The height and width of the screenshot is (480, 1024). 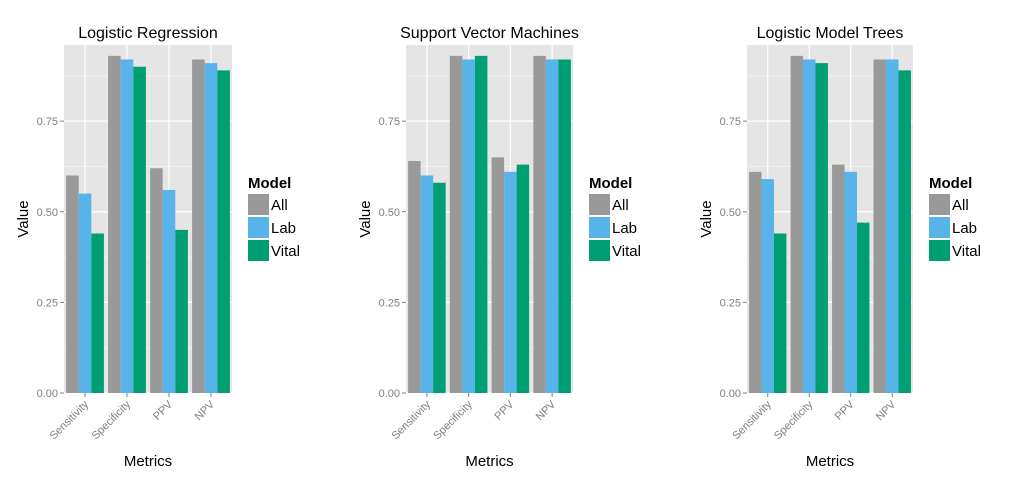 I want to click on chart-title: Logistic Model Trees, so click(x=830, y=33).